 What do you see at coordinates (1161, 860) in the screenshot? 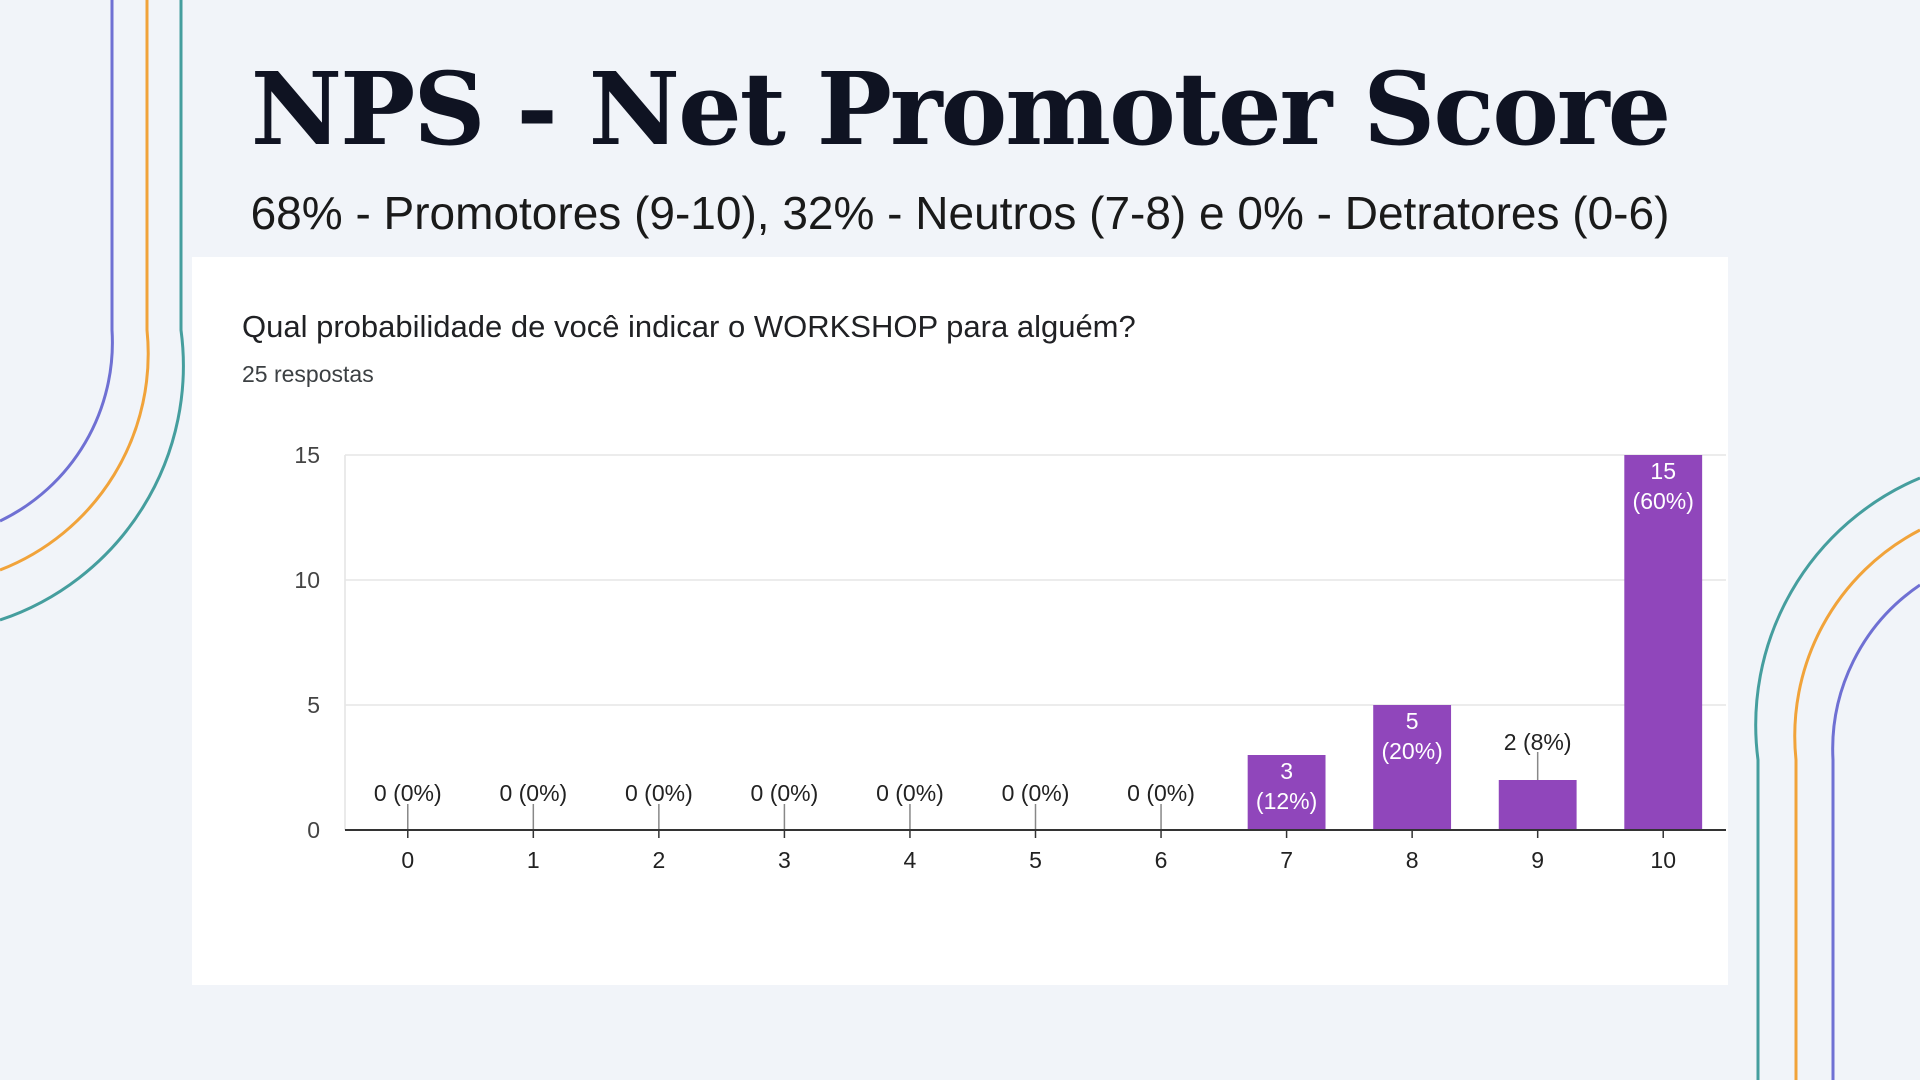
I see `x-tick-label: 6` at bounding box center [1161, 860].